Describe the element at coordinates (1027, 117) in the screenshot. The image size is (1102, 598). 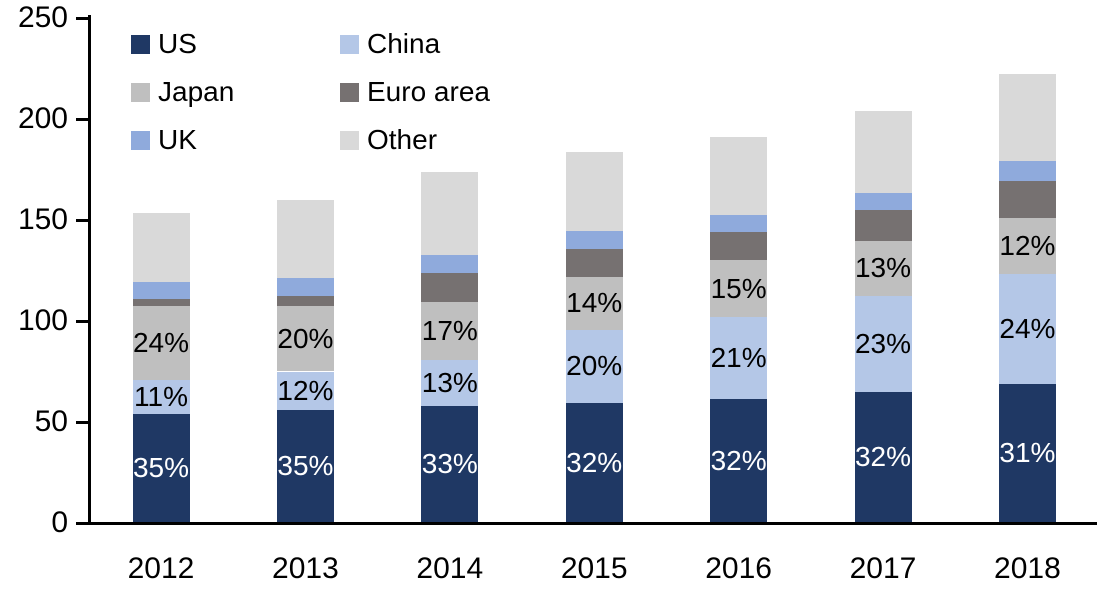
I see `segment-other-2018` at that location.